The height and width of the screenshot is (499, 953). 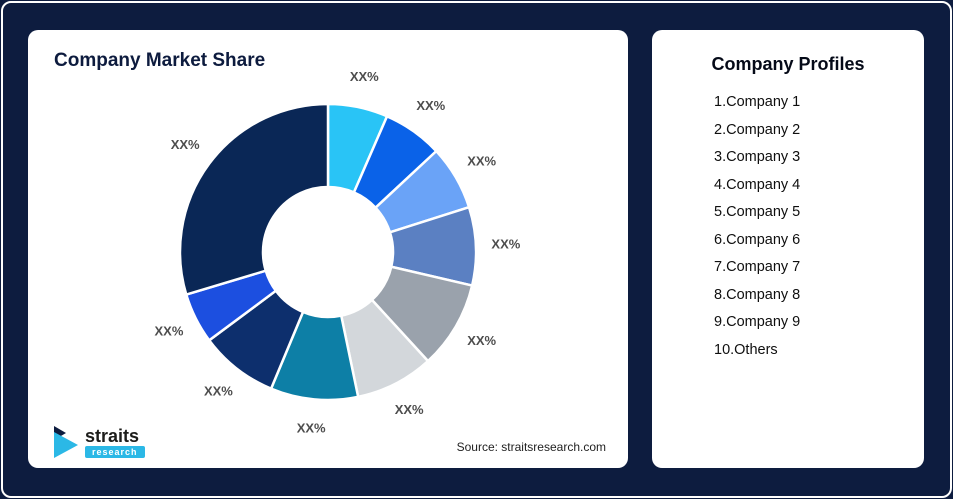 What do you see at coordinates (531, 447) in the screenshot?
I see `source-note: Source: straitsresearch.com` at bounding box center [531, 447].